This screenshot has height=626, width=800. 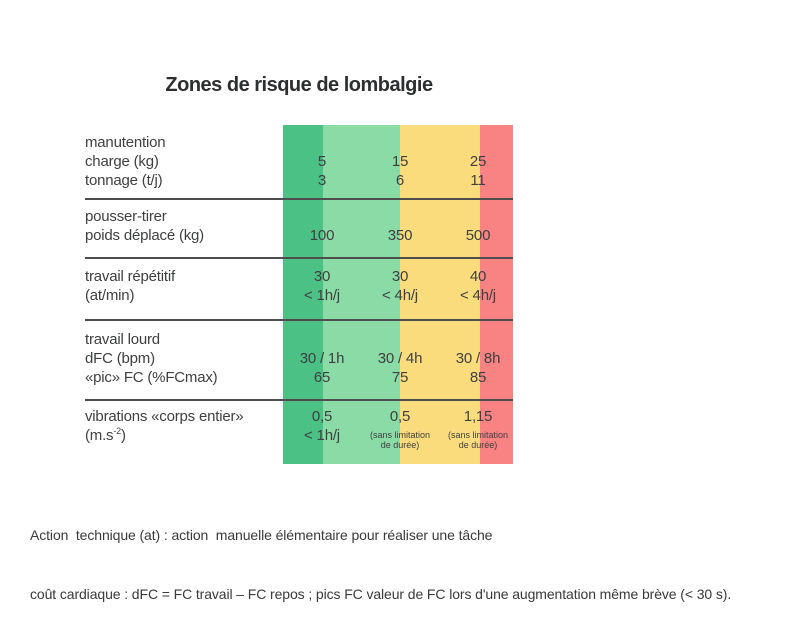 What do you see at coordinates (301, 235) in the screenshot?
I see `table-line: poids déplacé (kg) 100 350 500` at bounding box center [301, 235].